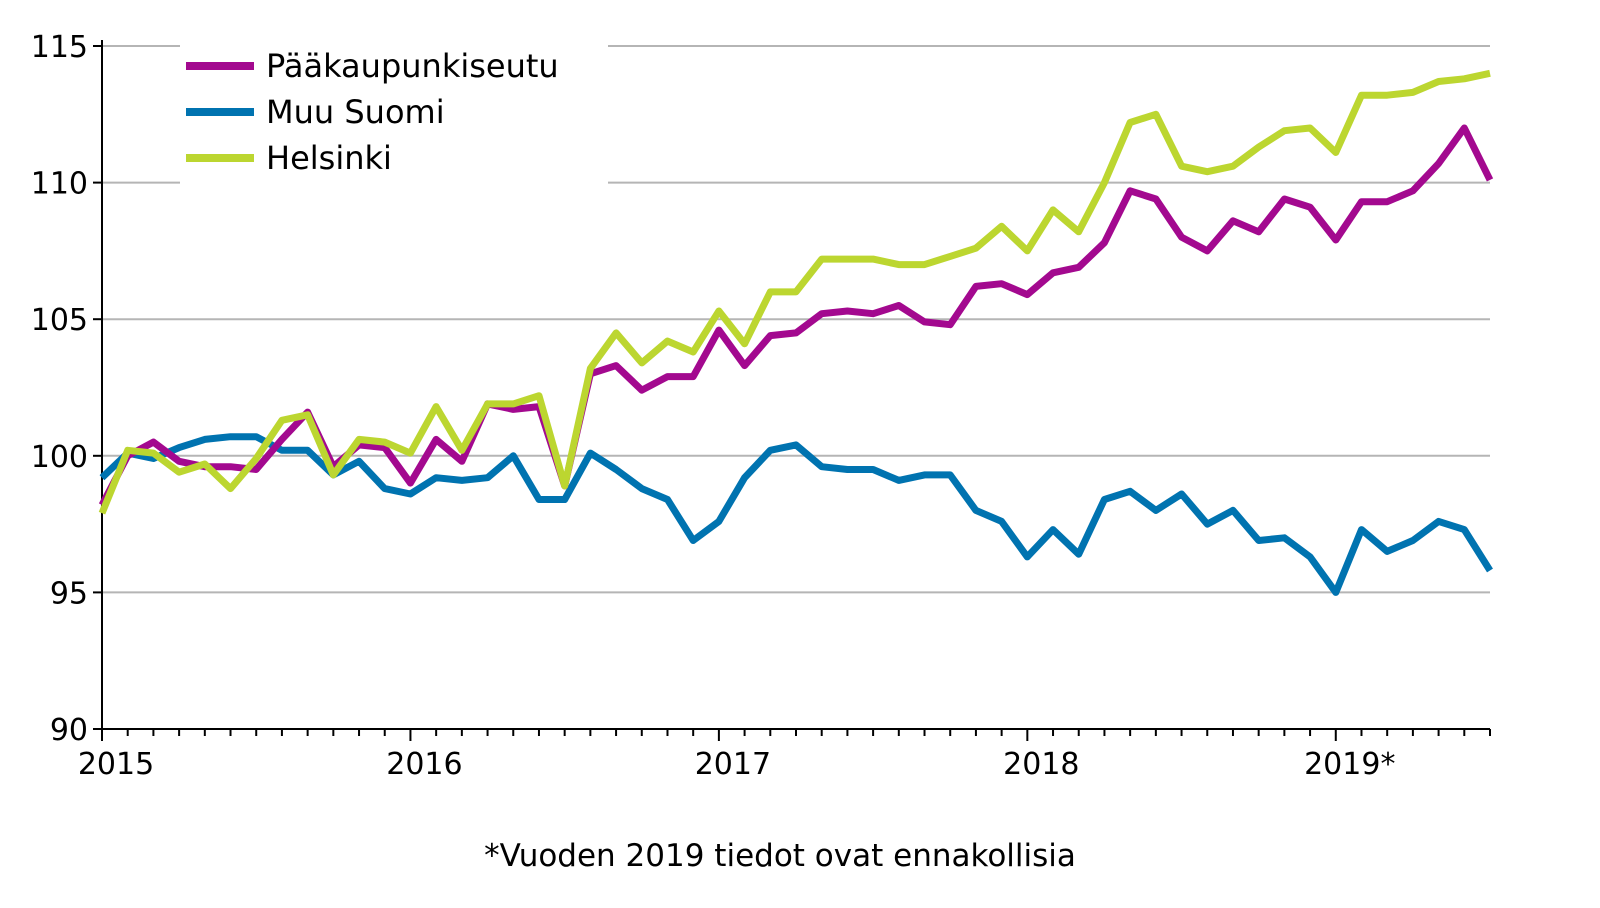 This screenshot has height=908, width=1600. Describe the element at coordinates (59, 320) in the screenshot. I see `y-tick-label: 105` at that location.